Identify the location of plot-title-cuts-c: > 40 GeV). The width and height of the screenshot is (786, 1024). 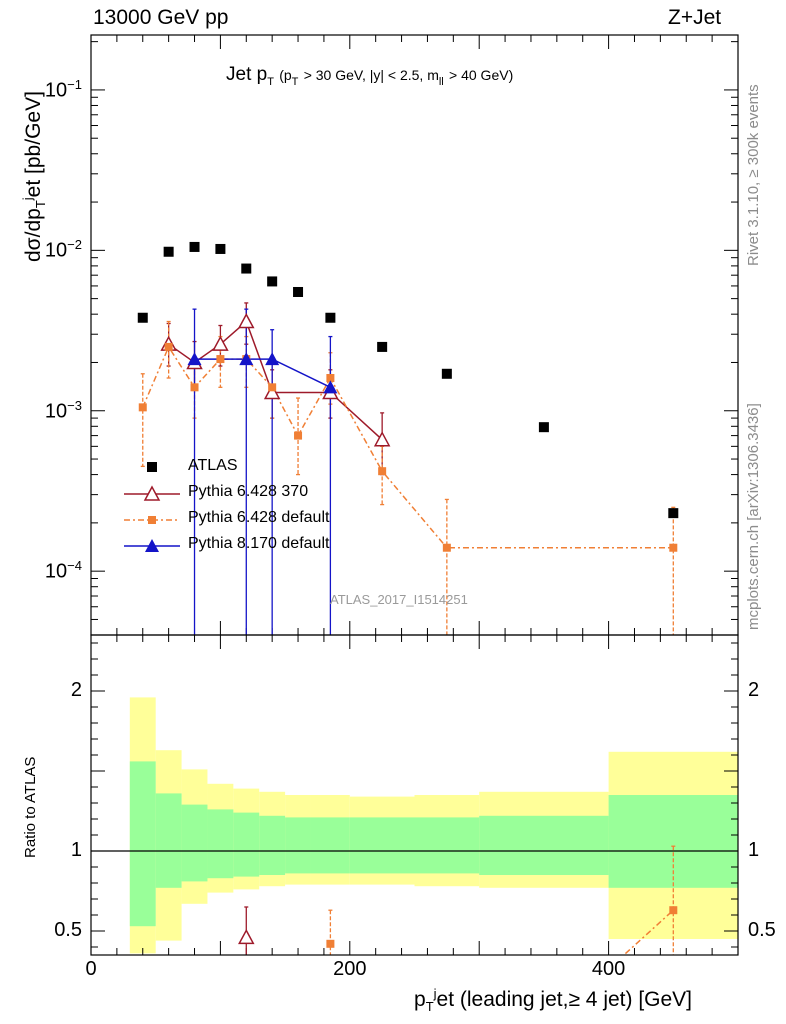
(481, 75).